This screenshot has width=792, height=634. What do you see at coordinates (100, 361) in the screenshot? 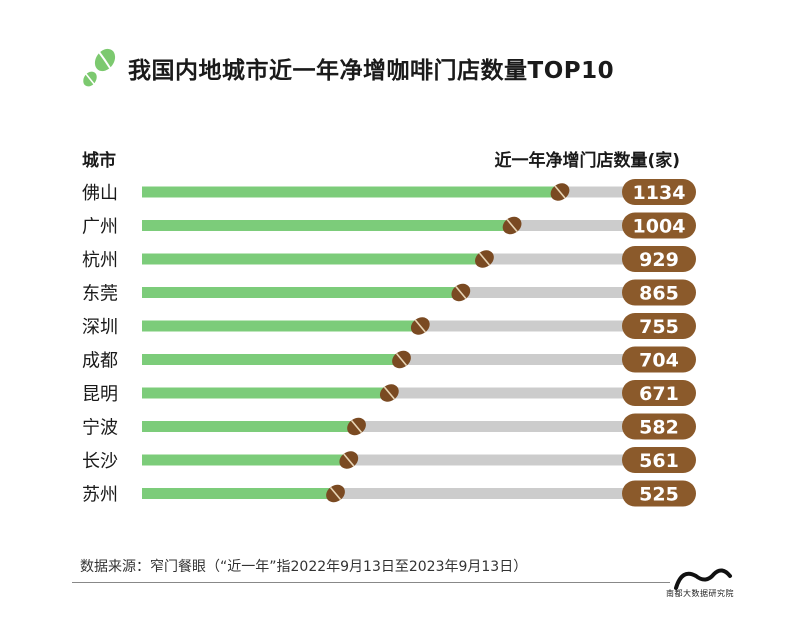
I see `city-label: 成都` at bounding box center [100, 361].